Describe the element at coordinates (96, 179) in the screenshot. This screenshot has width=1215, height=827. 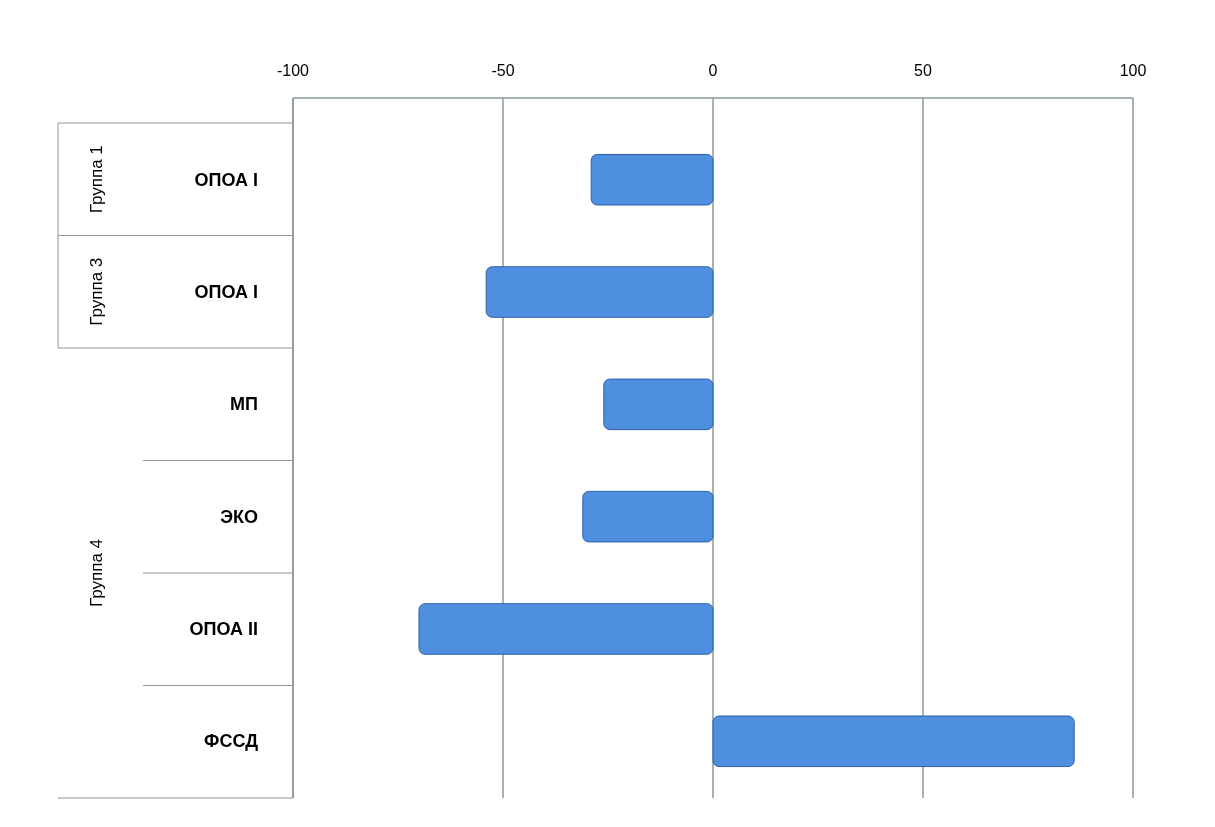
I see `text: Группа 1` at that location.